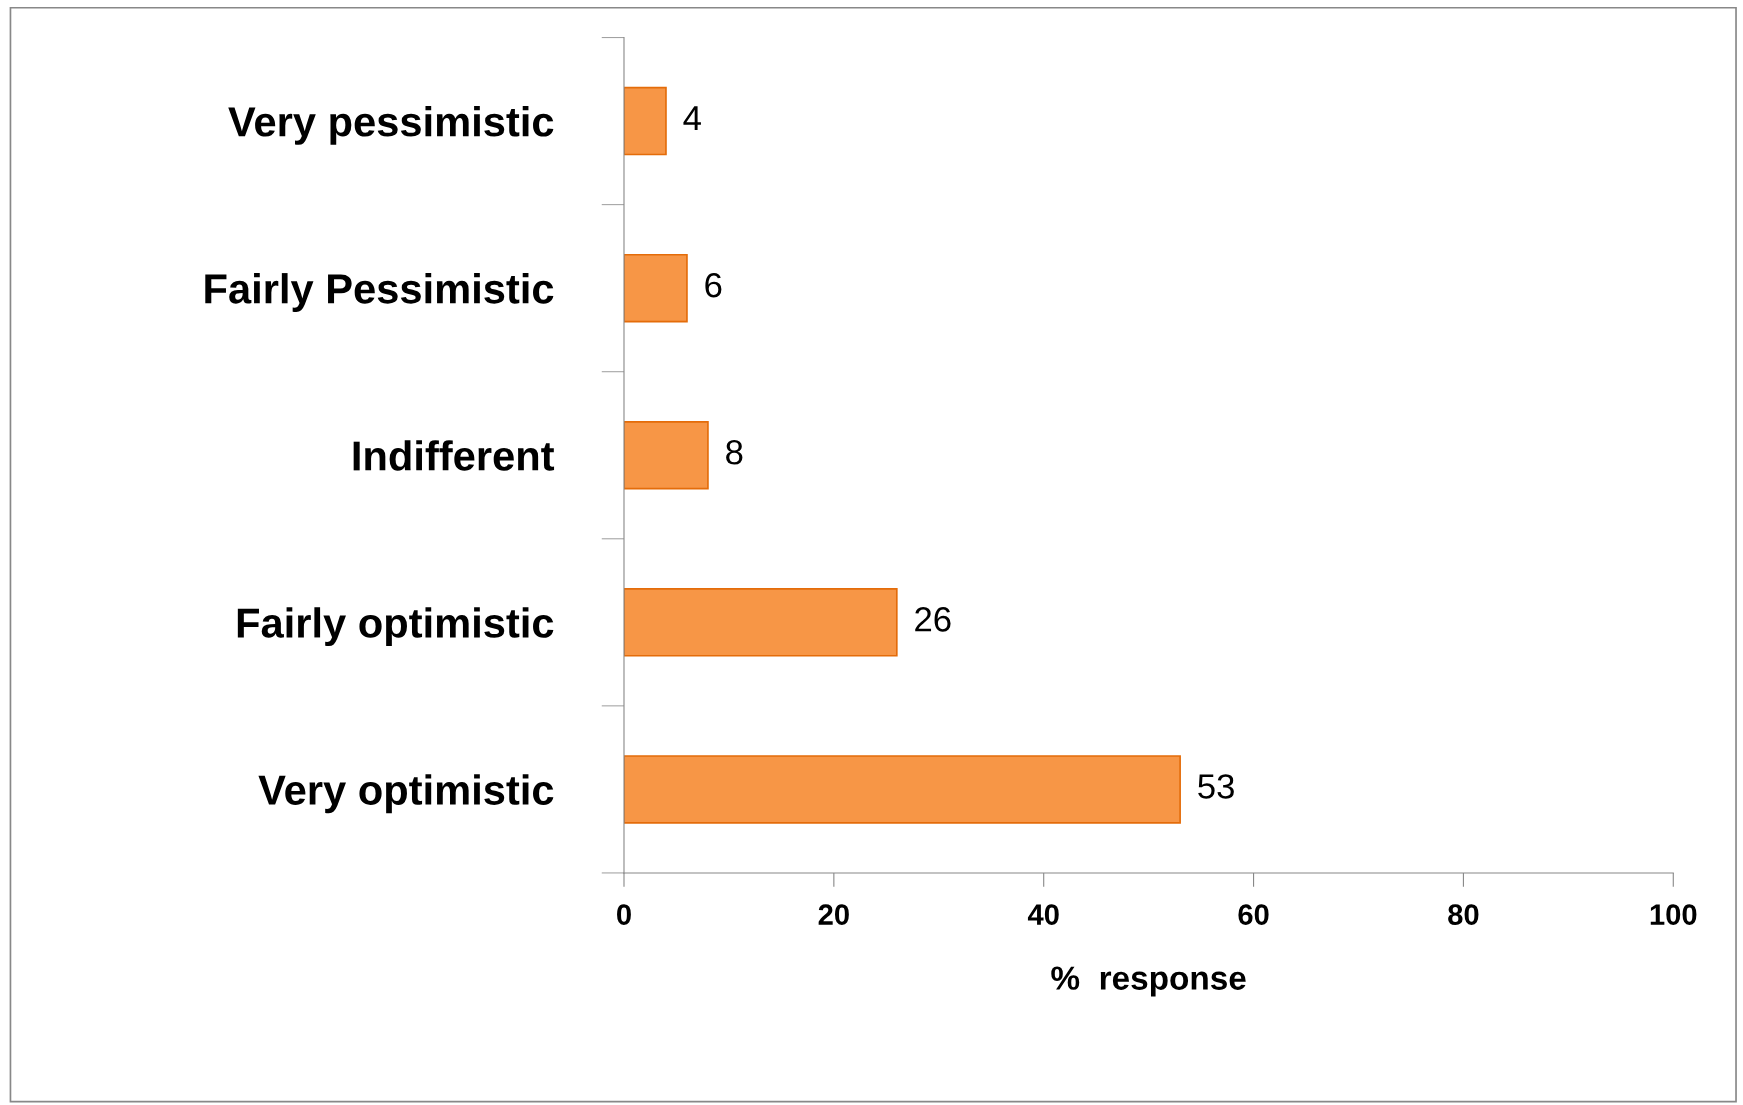 Image resolution: width=1743 pixels, height=1105 pixels. I want to click on x-tick-label: 100, so click(1673, 914).